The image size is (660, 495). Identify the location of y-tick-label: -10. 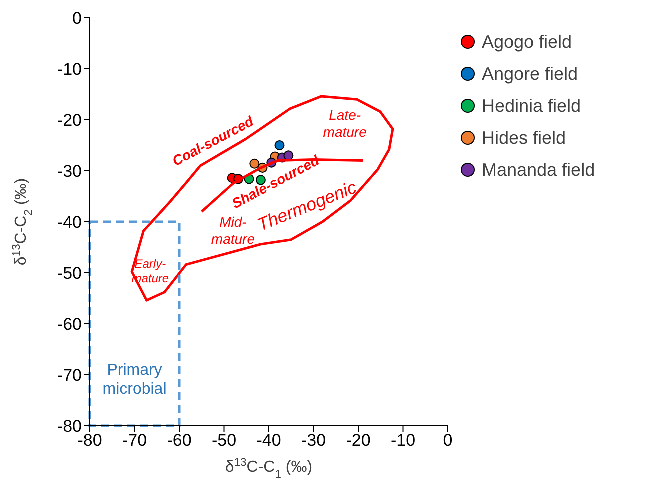
(69, 70).